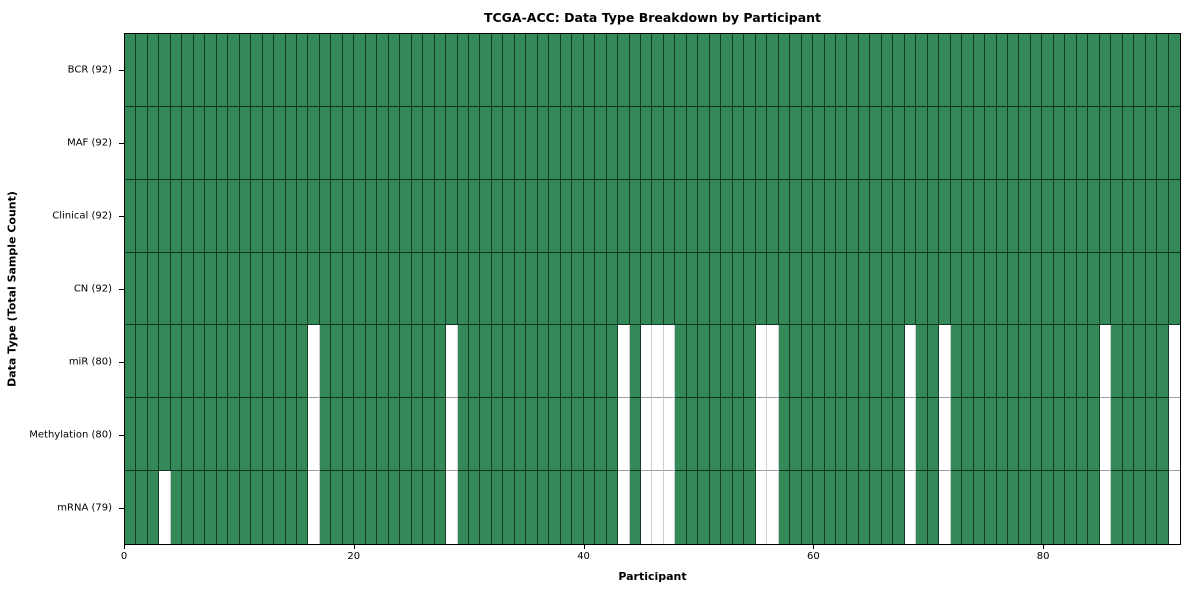 The height and width of the screenshot is (600, 1200). What do you see at coordinates (70, 435) in the screenshot?
I see `y-tick-label-methylation: Methylation (80)` at bounding box center [70, 435].